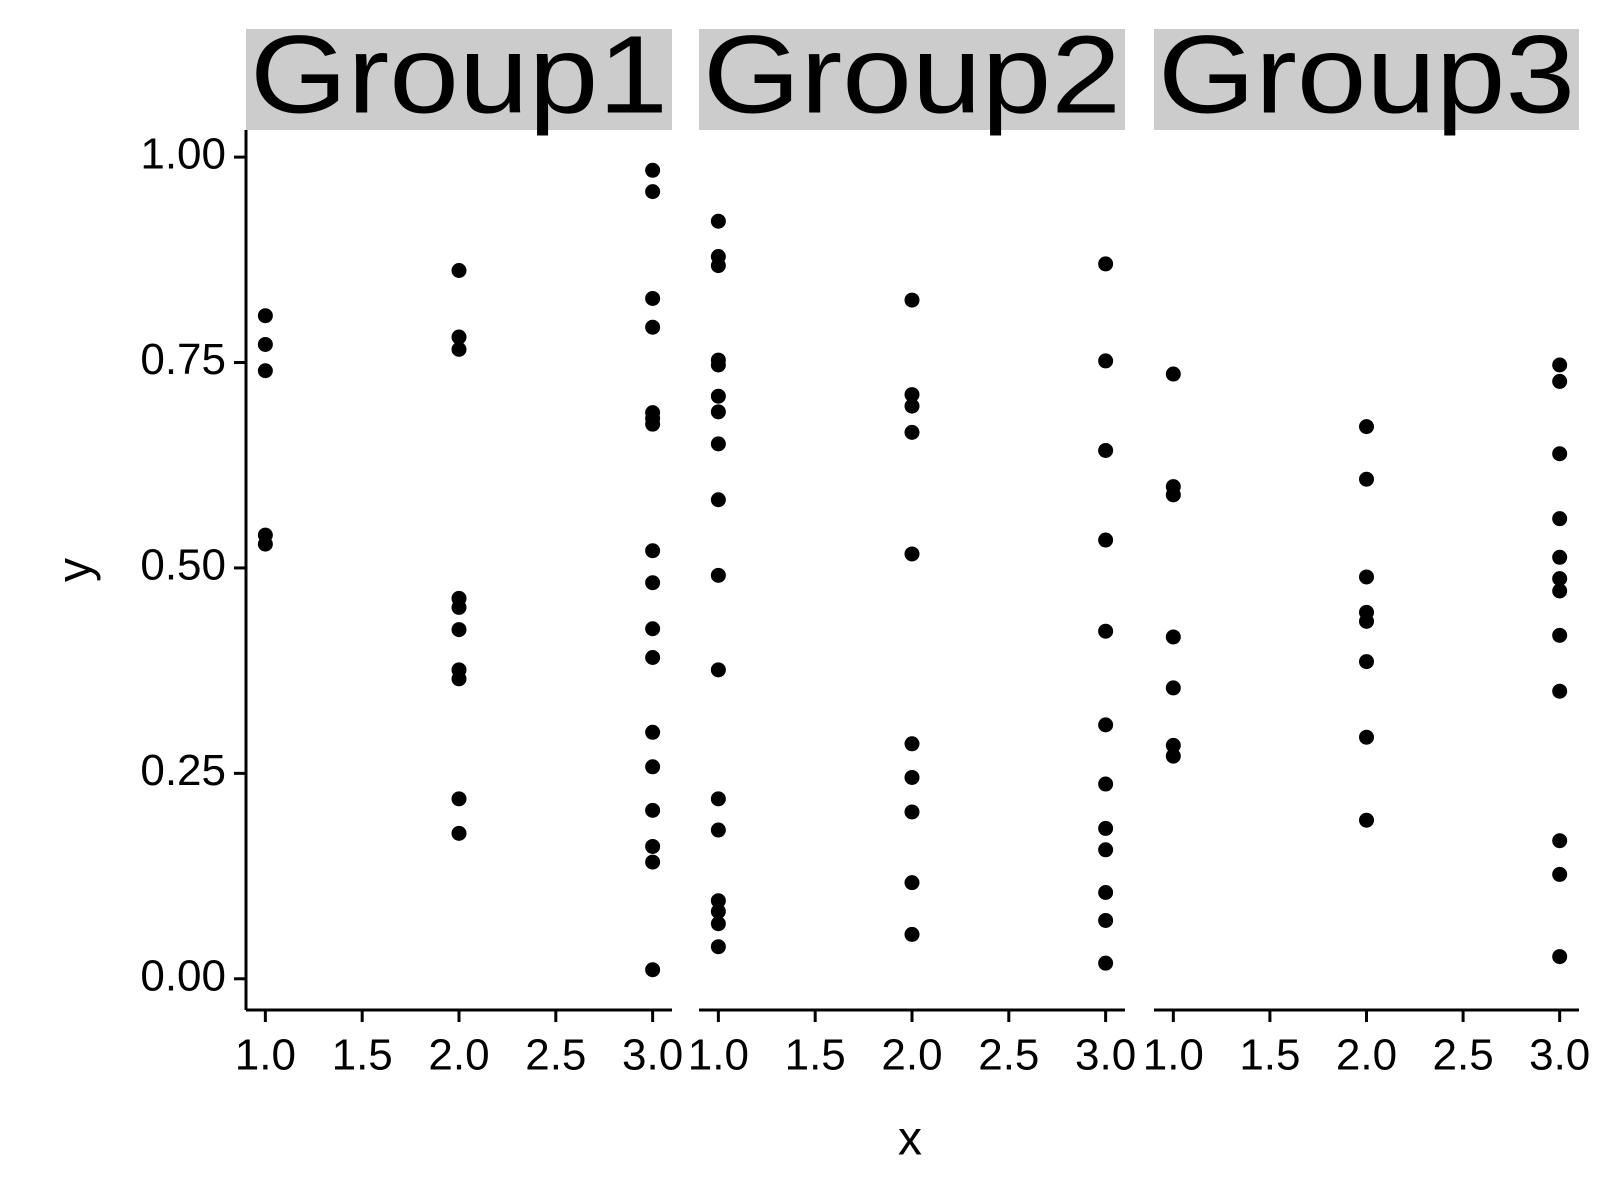 This screenshot has width=1600, height=1200. I want to click on x-axis-label: x, so click(910, 1139).